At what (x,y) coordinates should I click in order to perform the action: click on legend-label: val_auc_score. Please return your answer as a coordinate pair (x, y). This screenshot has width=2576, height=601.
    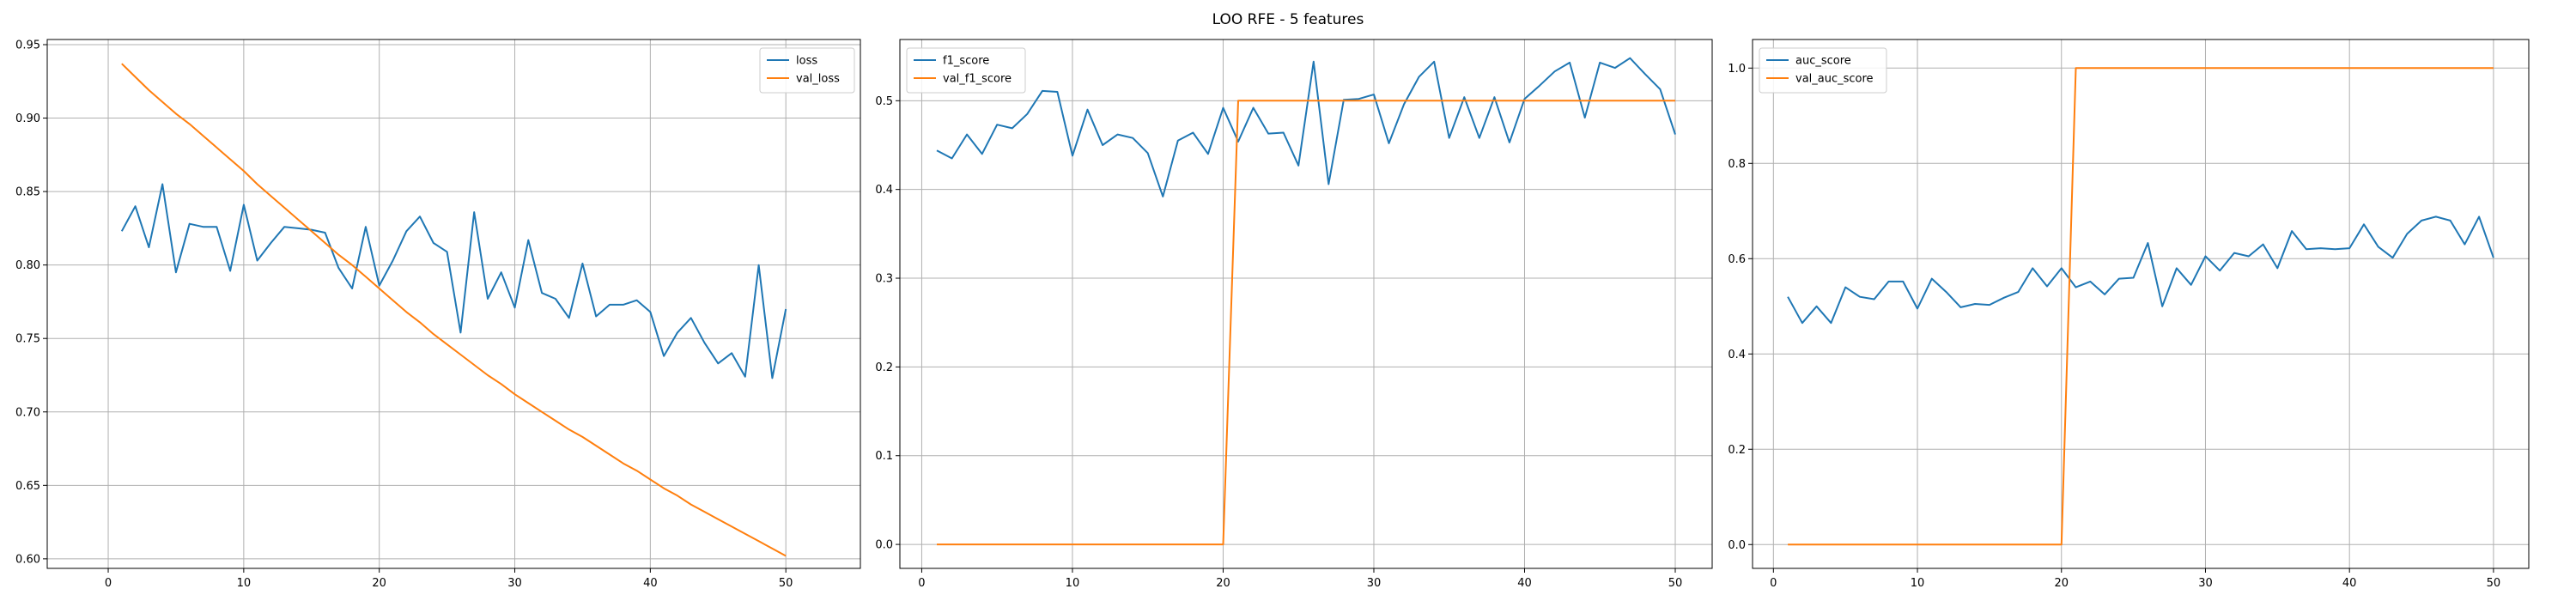
    Looking at the image, I should click on (1835, 79).